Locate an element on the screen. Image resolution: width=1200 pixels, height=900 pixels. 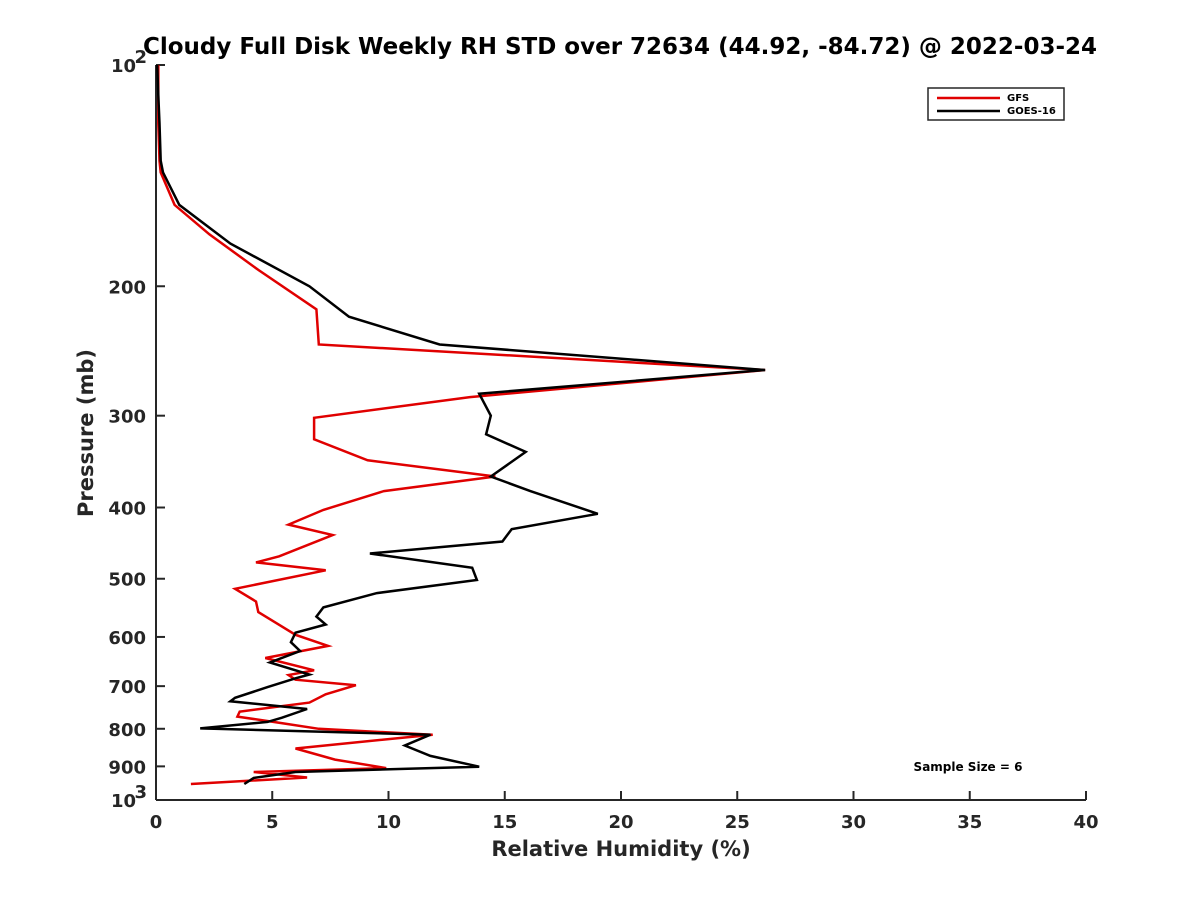
legend-label-goes16: GOES-16 is located at coordinates (1031, 111).